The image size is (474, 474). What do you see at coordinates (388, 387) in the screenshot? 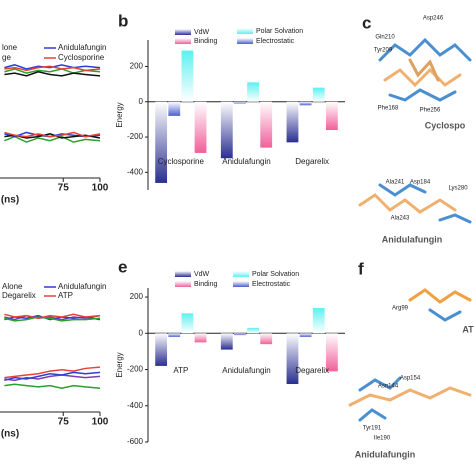
I see `residue-label: Asn144` at bounding box center [388, 387].